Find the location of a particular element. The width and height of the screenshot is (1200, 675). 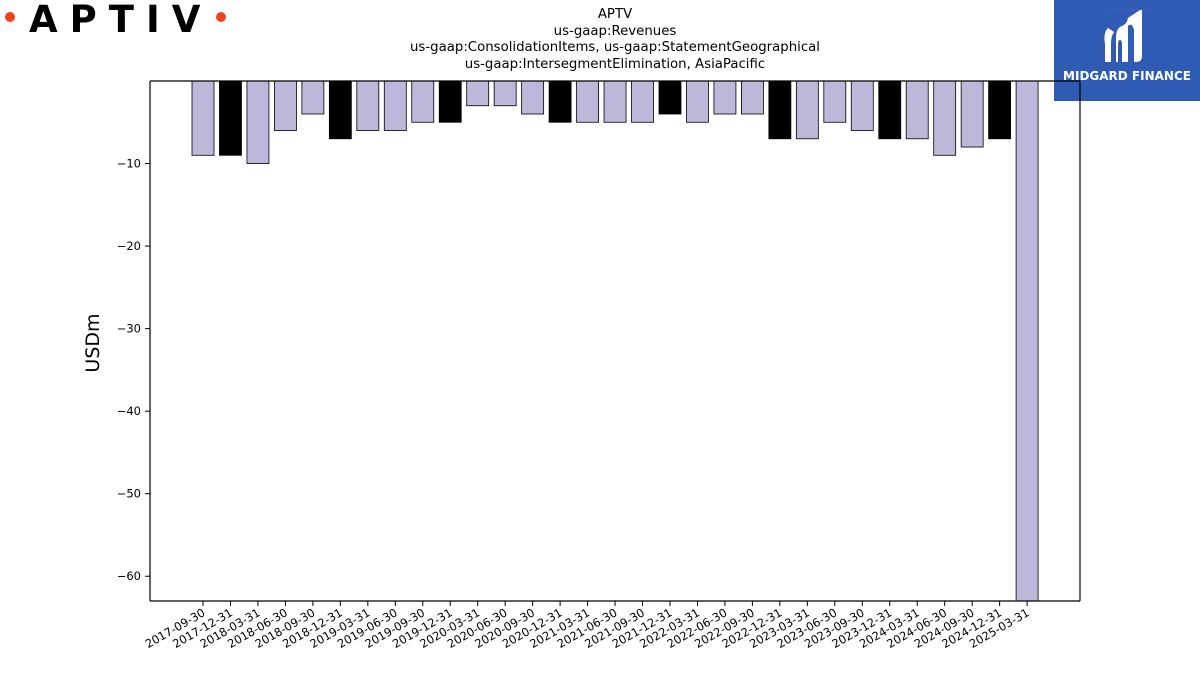

midgard-emblem-icon is located at coordinates (1128, 35).